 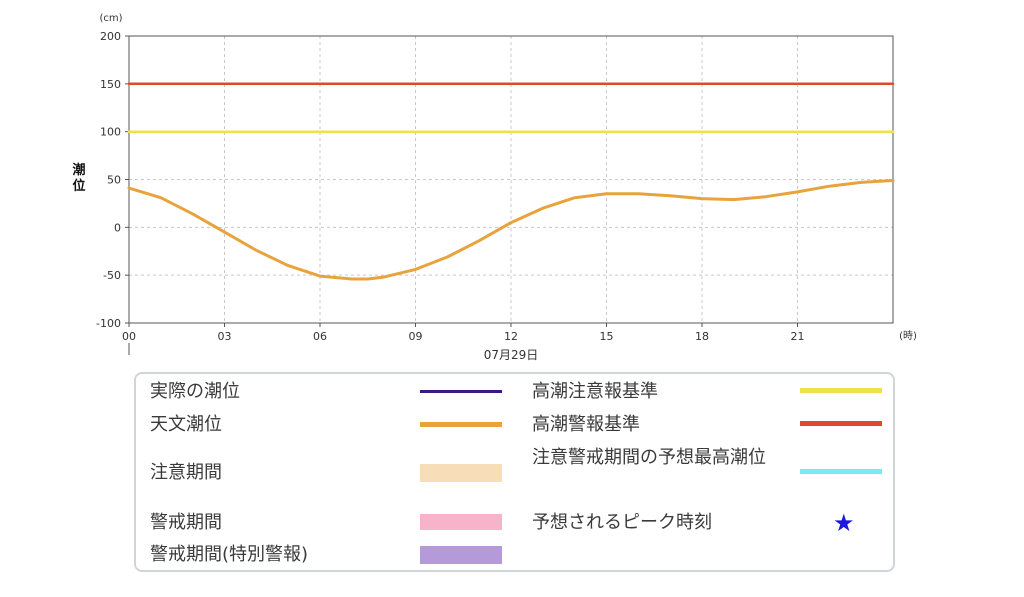 What do you see at coordinates (108, 323) in the screenshot?
I see `y-tick-label: -100` at bounding box center [108, 323].